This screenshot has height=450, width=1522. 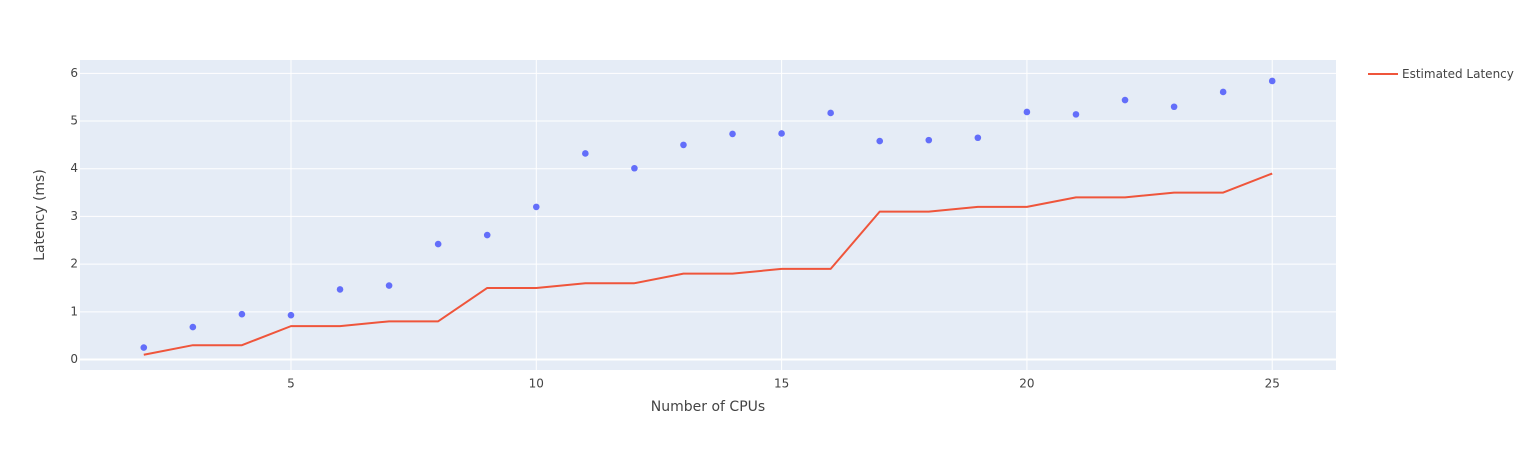 What do you see at coordinates (1272, 384) in the screenshot?
I see `x-tick-label: 25` at bounding box center [1272, 384].